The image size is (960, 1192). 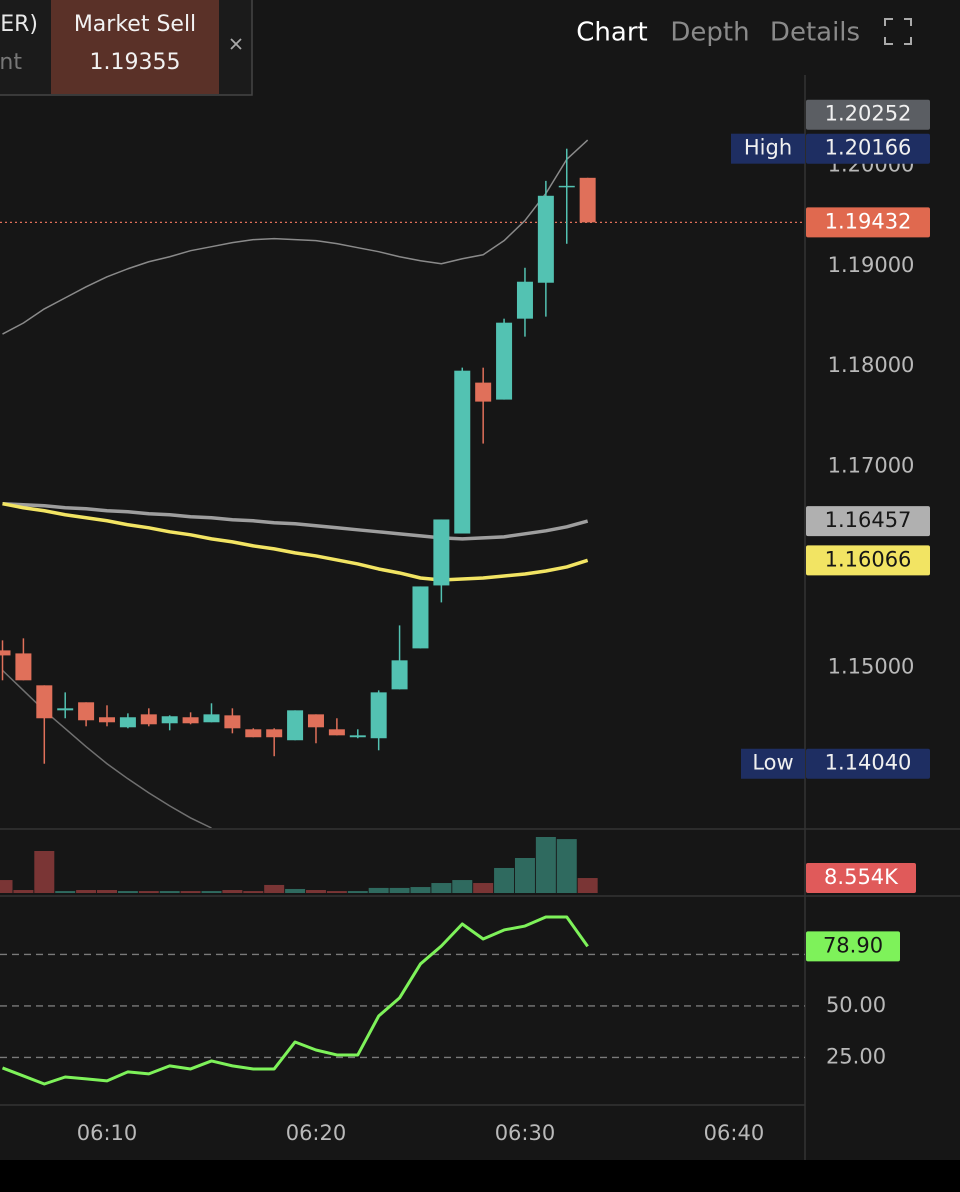 I want to click on volume-tag: 8.554K, so click(x=861, y=877).